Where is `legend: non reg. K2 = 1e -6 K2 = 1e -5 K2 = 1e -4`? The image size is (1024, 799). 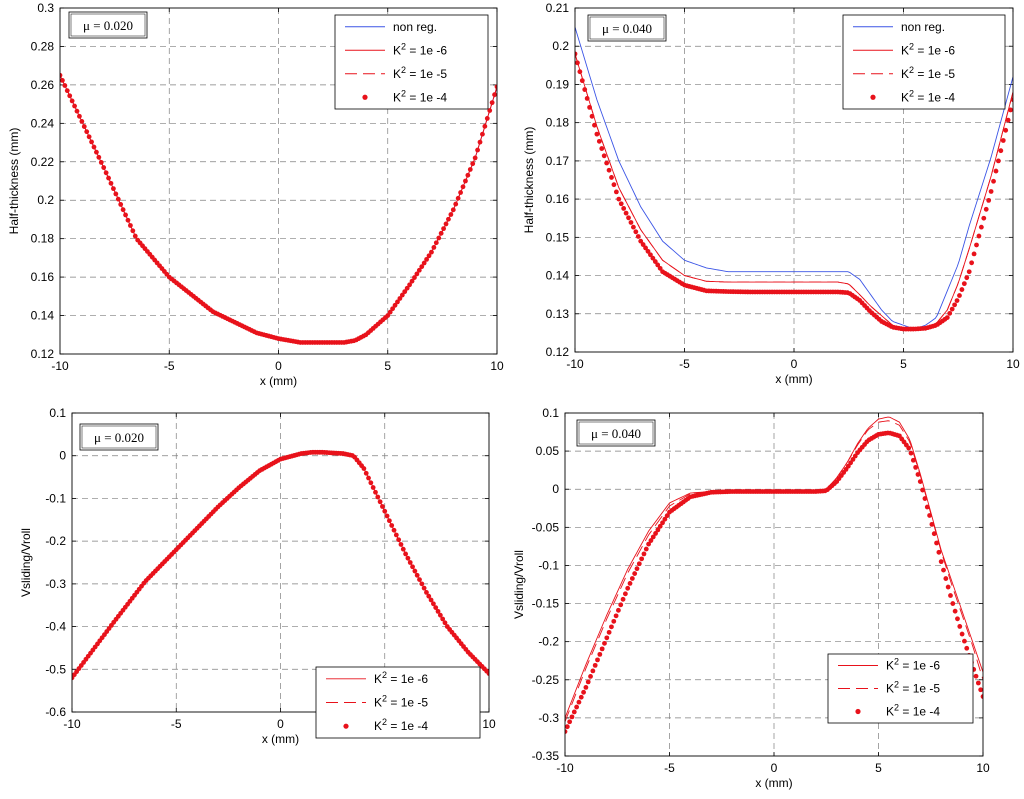
legend: non reg. K2 = 1e -6 K2 = 1e -5 K2 = 1e -4 is located at coordinates (924, 62).